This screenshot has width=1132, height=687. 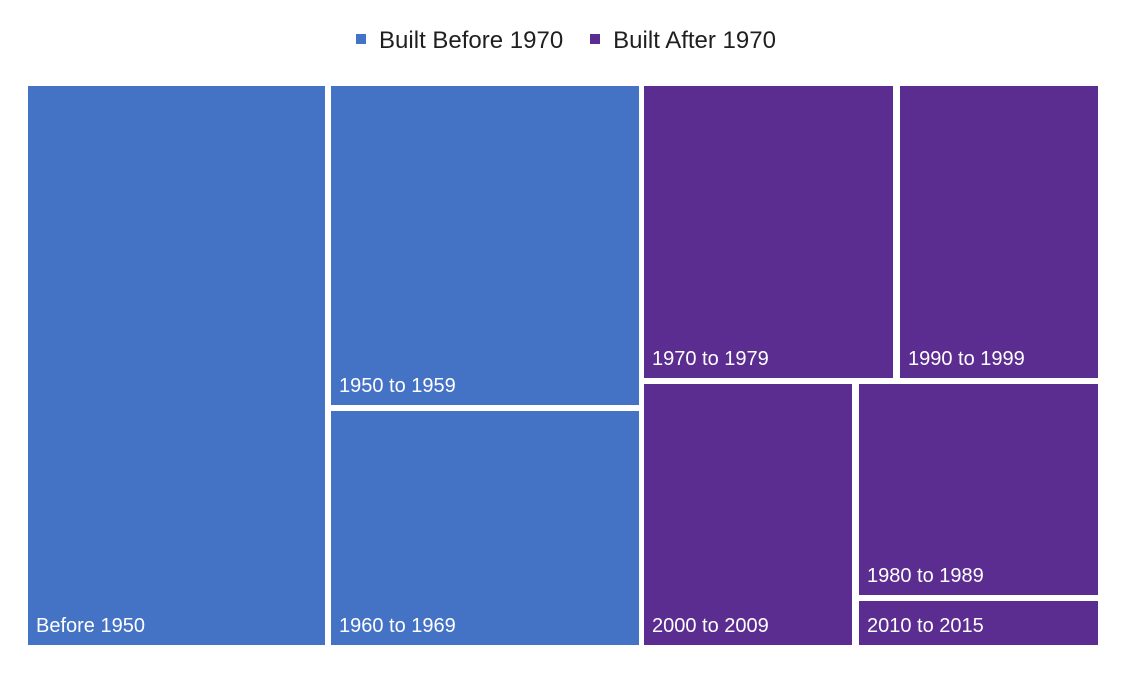 I want to click on tile-label: 1990 to 1999, so click(x=966, y=359).